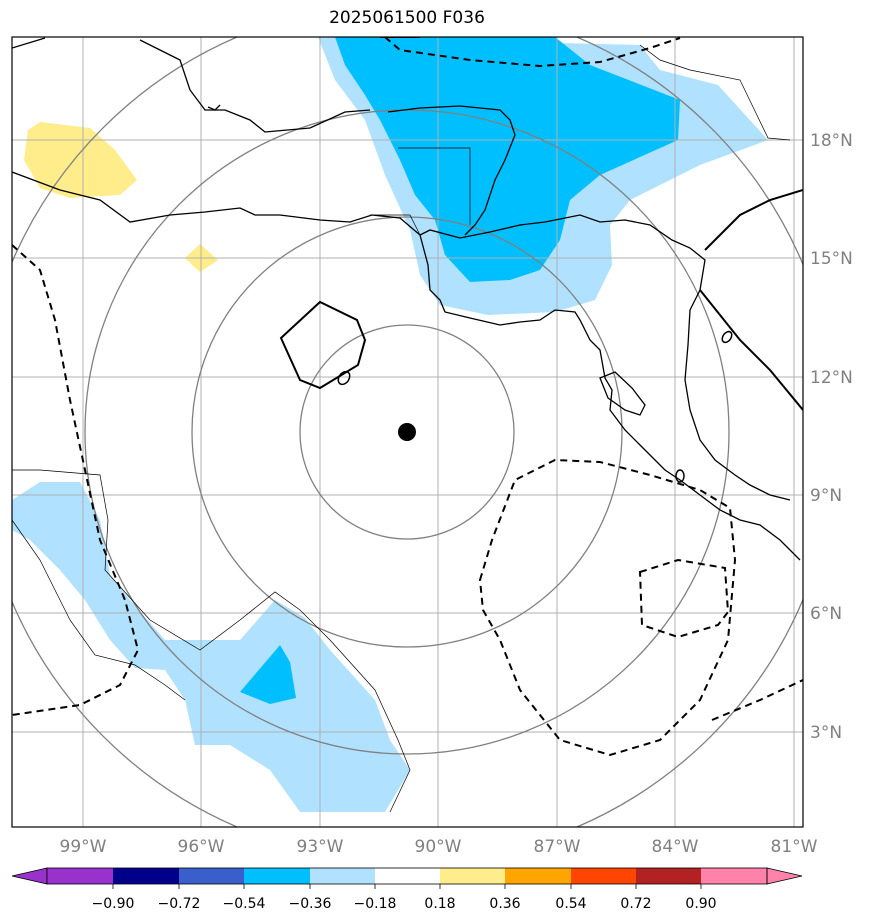  What do you see at coordinates (826, 733) in the screenshot?
I see `lat-label: 3°N` at bounding box center [826, 733].